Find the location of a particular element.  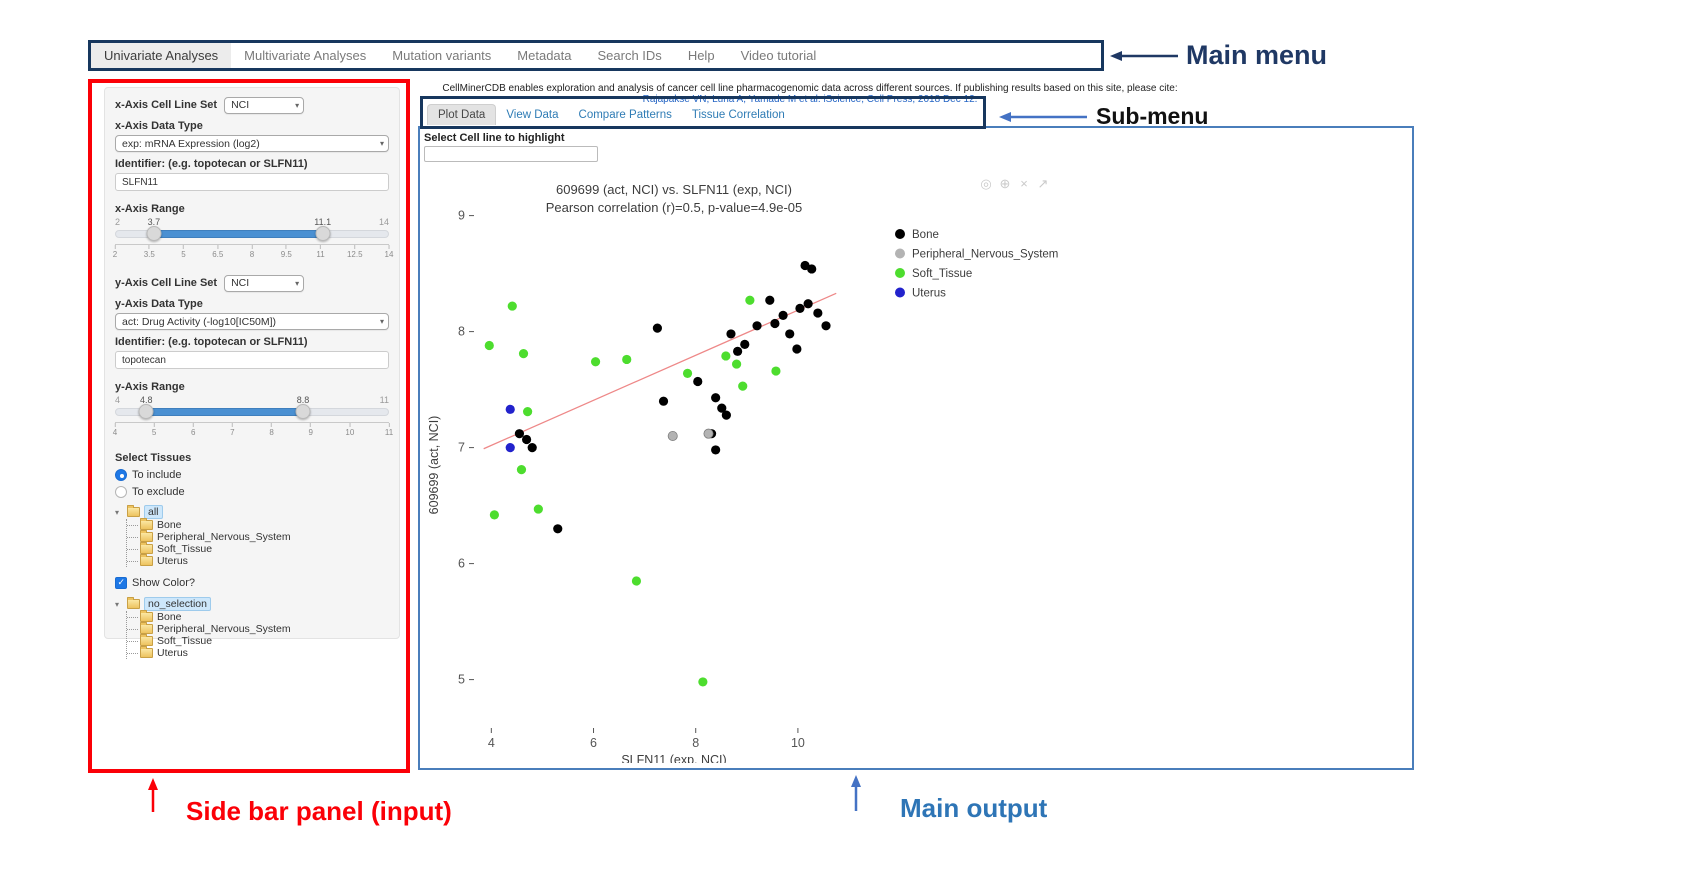

tab-tissue-correlation: Tissue Correlation is located at coordinates (738, 115).